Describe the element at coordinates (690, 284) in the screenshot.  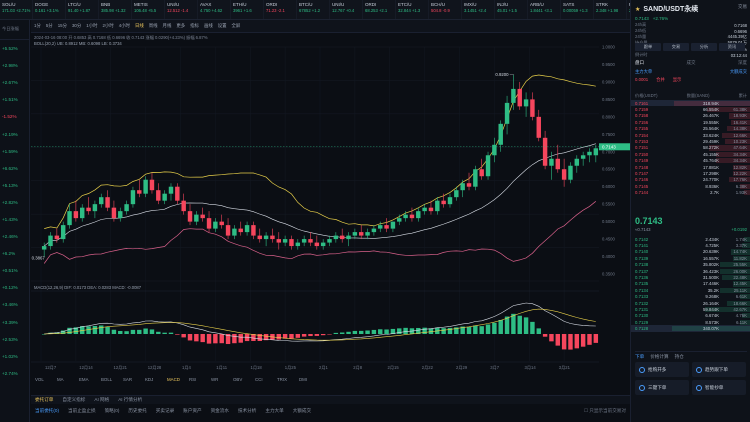
I see `orderbook-row: 0.7135 17.446K 12.45K` at that location.